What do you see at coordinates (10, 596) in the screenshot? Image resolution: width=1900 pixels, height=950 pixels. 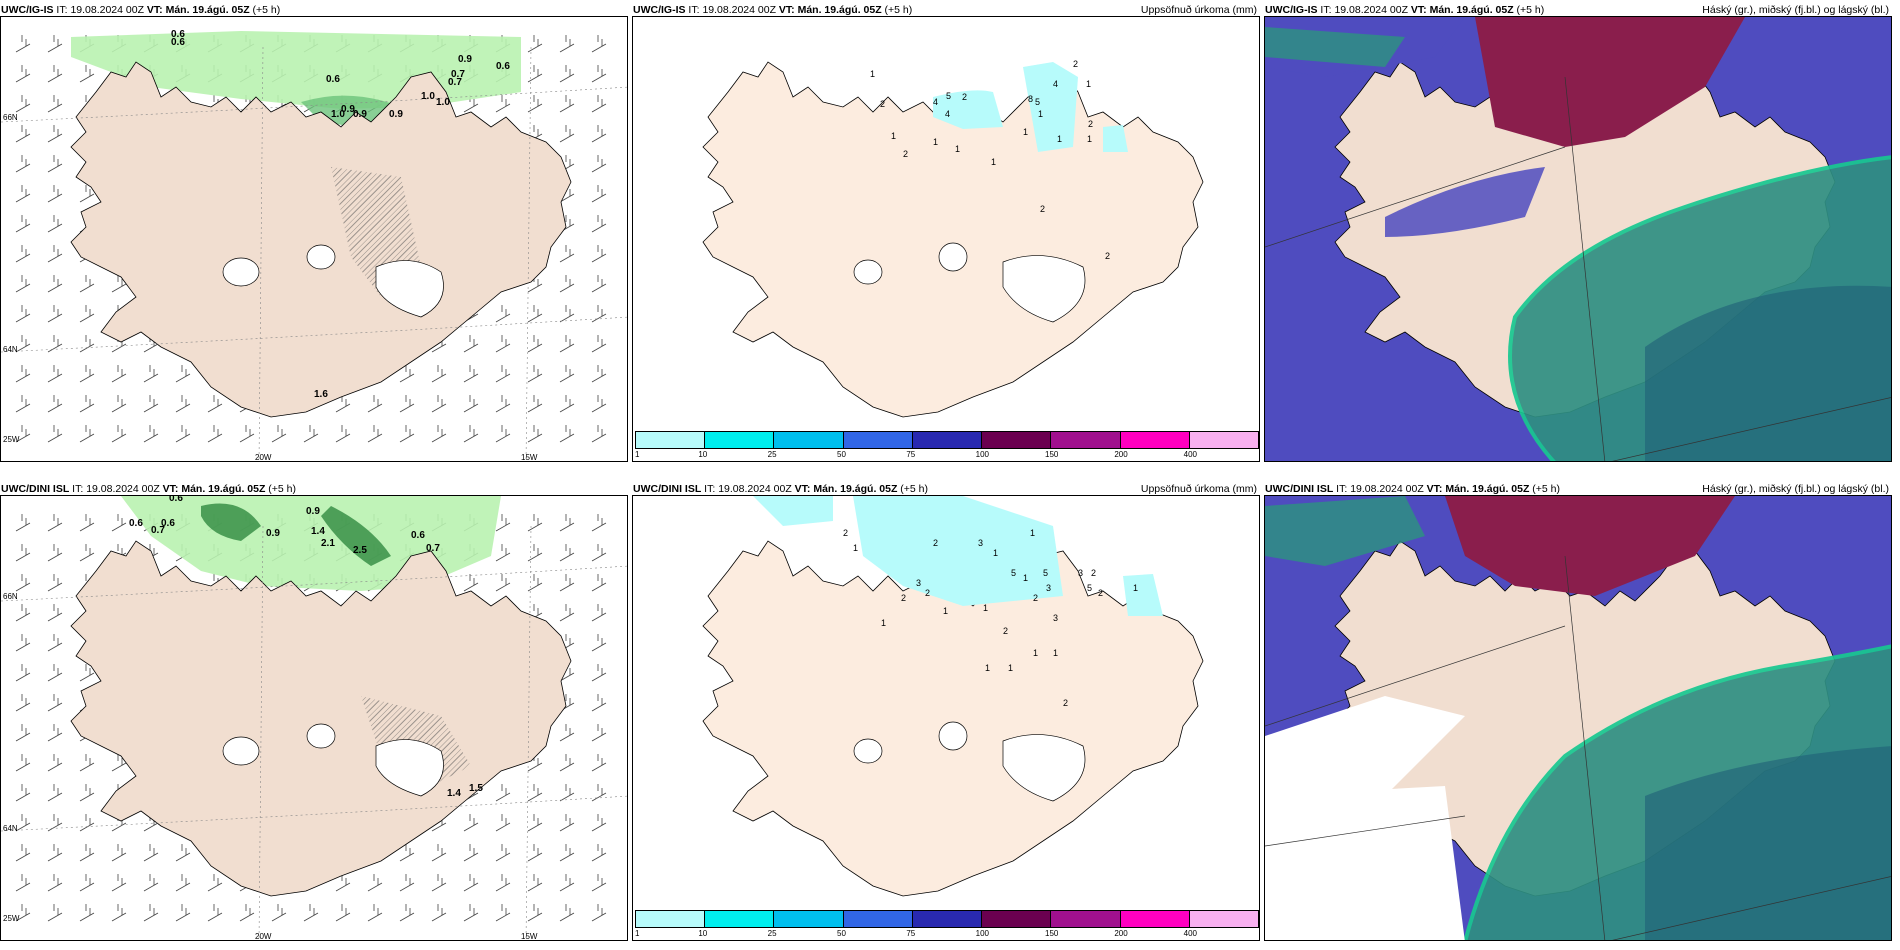 I see `lat-label-66: 66N` at bounding box center [10, 596].